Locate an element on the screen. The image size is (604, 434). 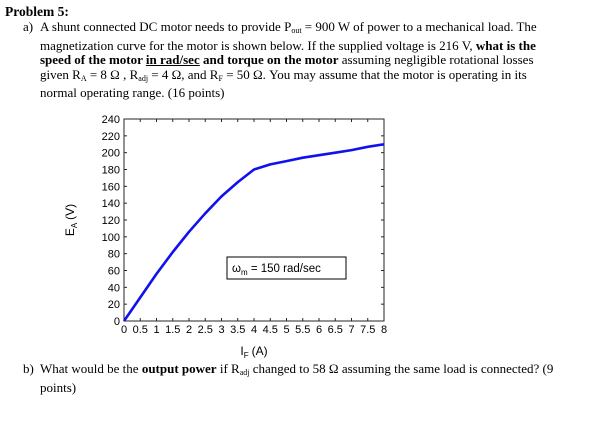
x-tick-label: 2.5 is located at coordinates (205, 330).